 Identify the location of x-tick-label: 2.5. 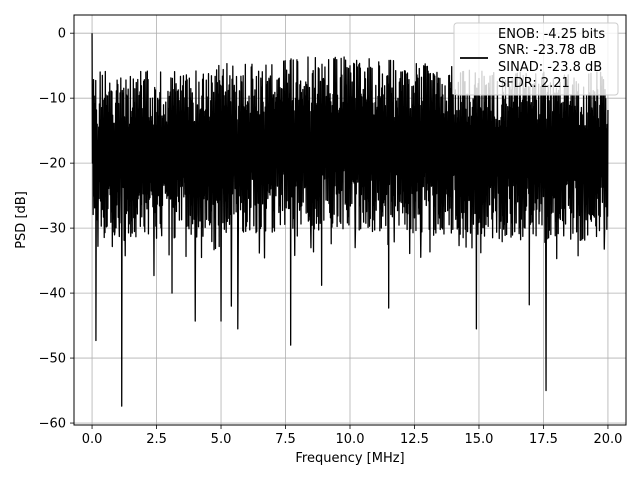
(156, 439).